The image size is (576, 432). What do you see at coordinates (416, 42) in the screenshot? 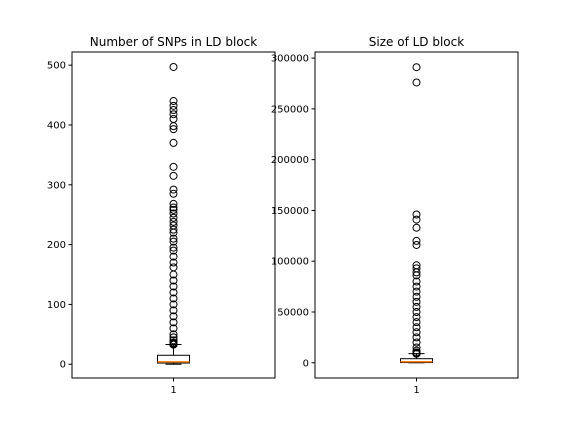
I see `chart-title: Size of LD block` at bounding box center [416, 42].